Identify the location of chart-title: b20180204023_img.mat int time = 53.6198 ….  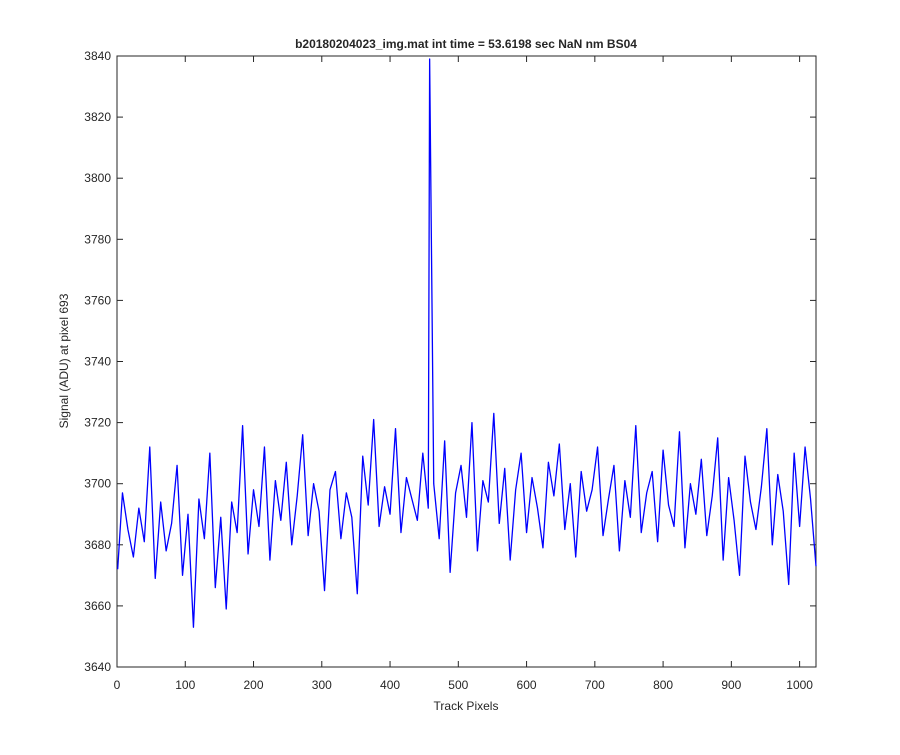
(466, 44).